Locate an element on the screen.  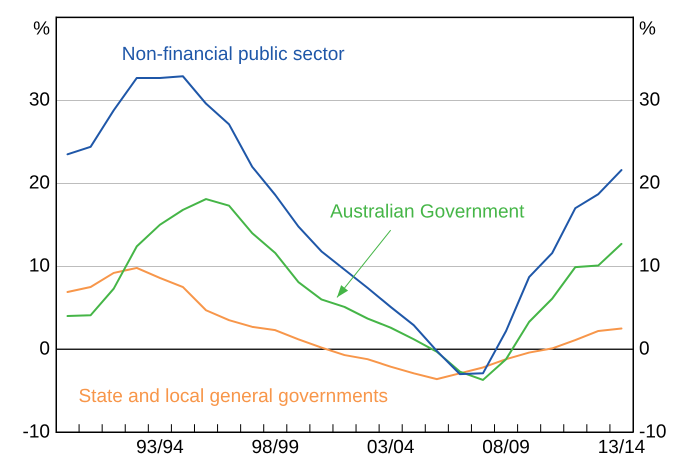
y2-tick-label: 0 is located at coordinates (644, 349).